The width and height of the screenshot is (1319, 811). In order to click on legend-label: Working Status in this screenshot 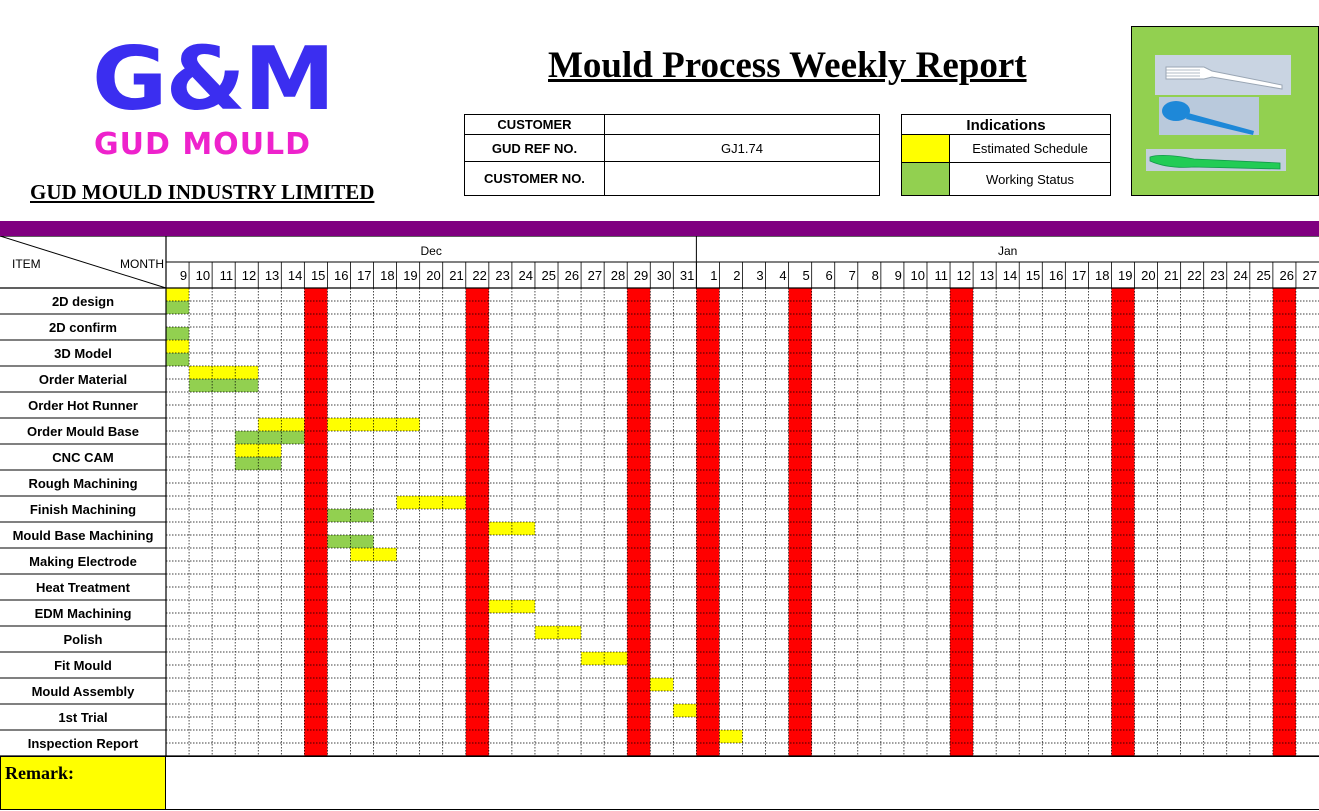, I will do `click(1030, 179)`.